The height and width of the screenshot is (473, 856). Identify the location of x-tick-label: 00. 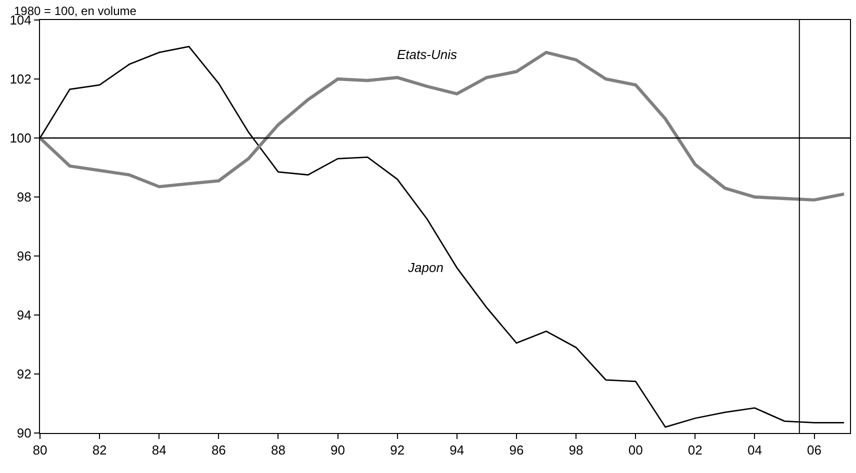
(635, 450).